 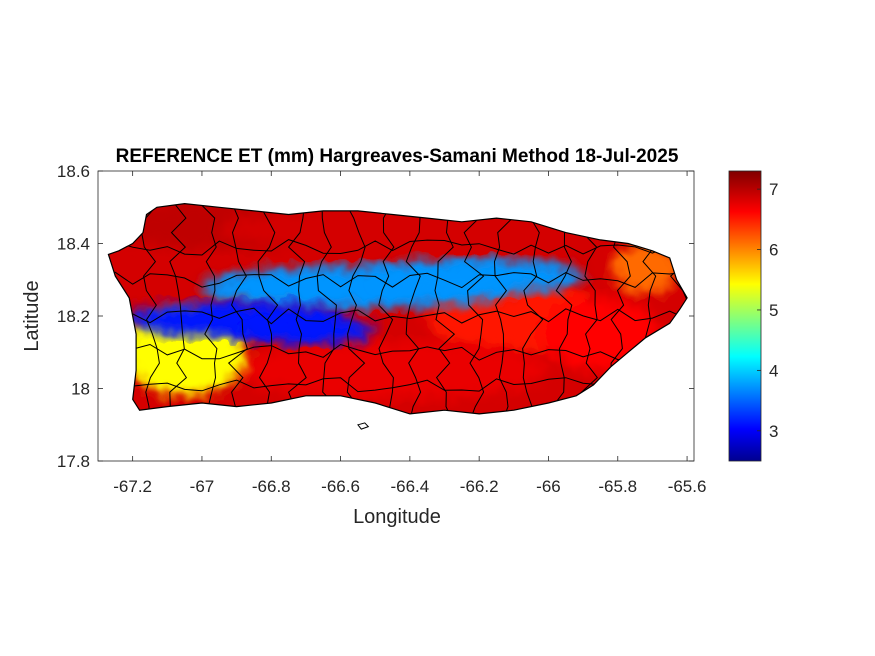 I want to click on y-tick-label: 18.6, so click(x=73, y=171).